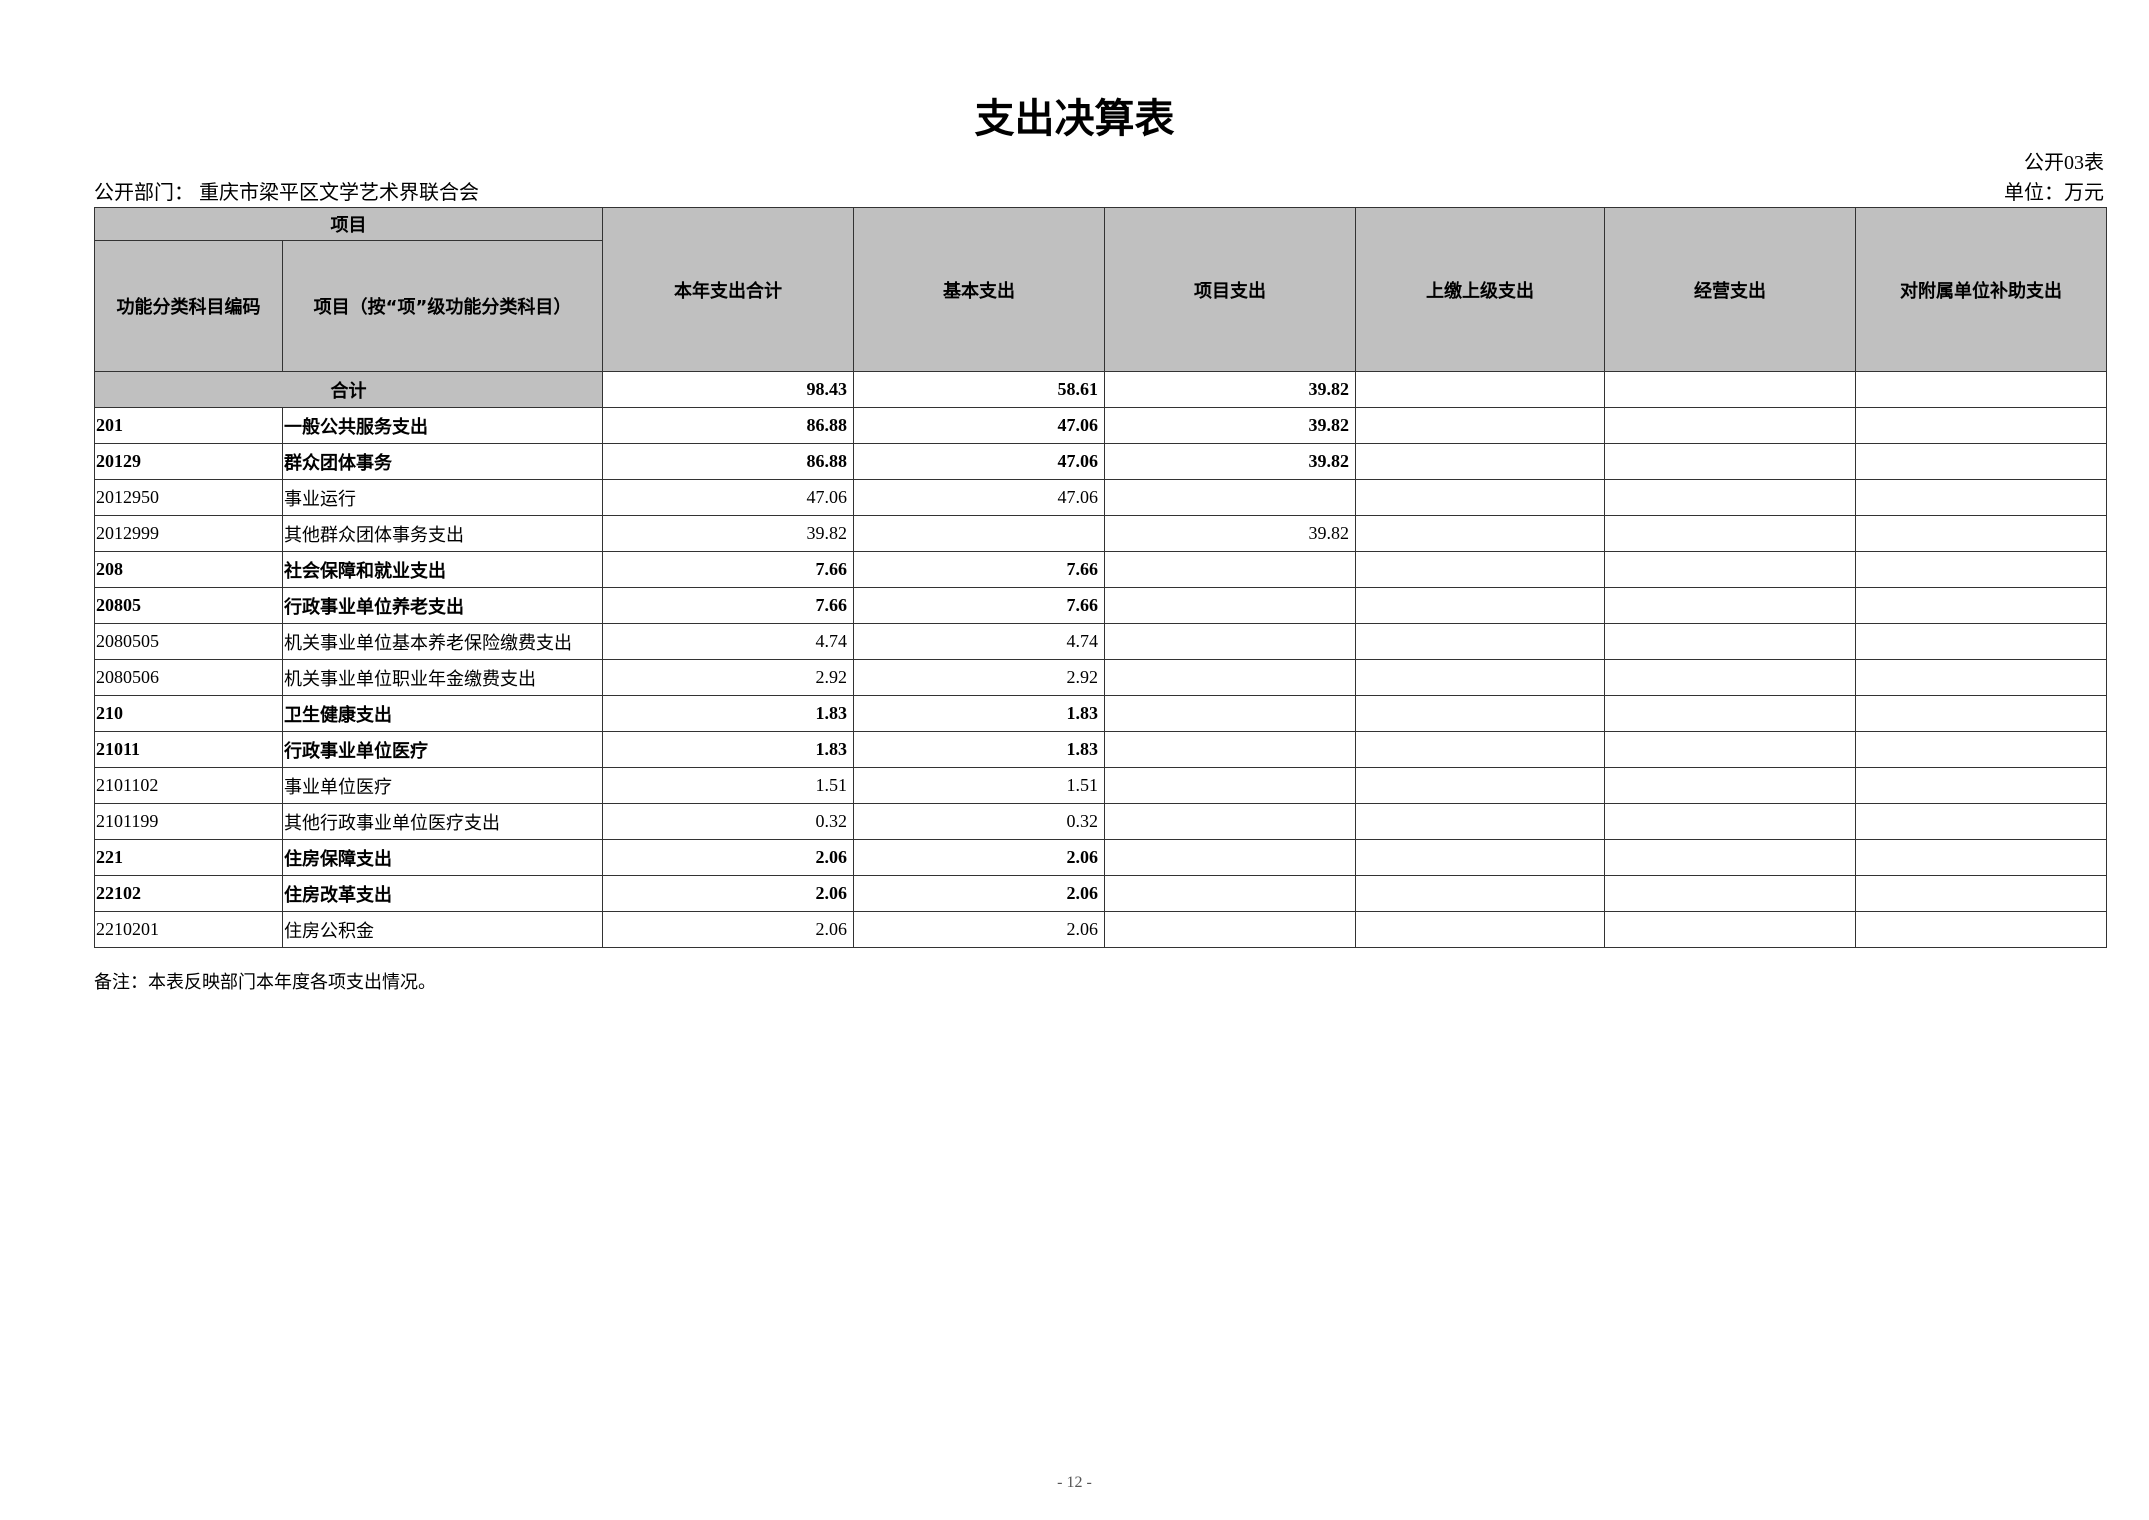  Describe the element at coordinates (188, 749) in the screenshot. I see `code-cell: 21011` at that location.